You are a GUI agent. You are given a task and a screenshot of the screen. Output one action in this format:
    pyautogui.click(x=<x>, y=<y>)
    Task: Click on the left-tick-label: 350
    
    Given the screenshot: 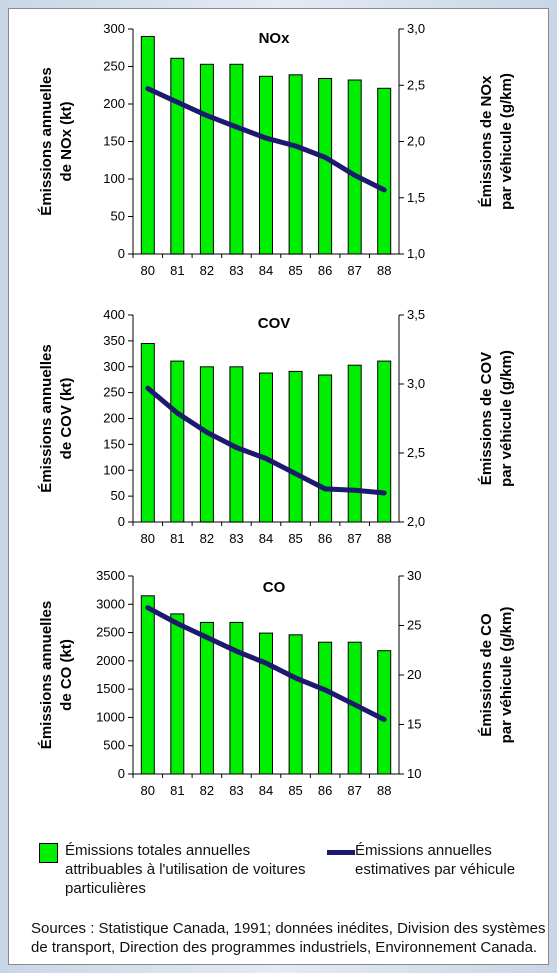 What is the action you would take?
    pyautogui.click(x=114, y=340)
    